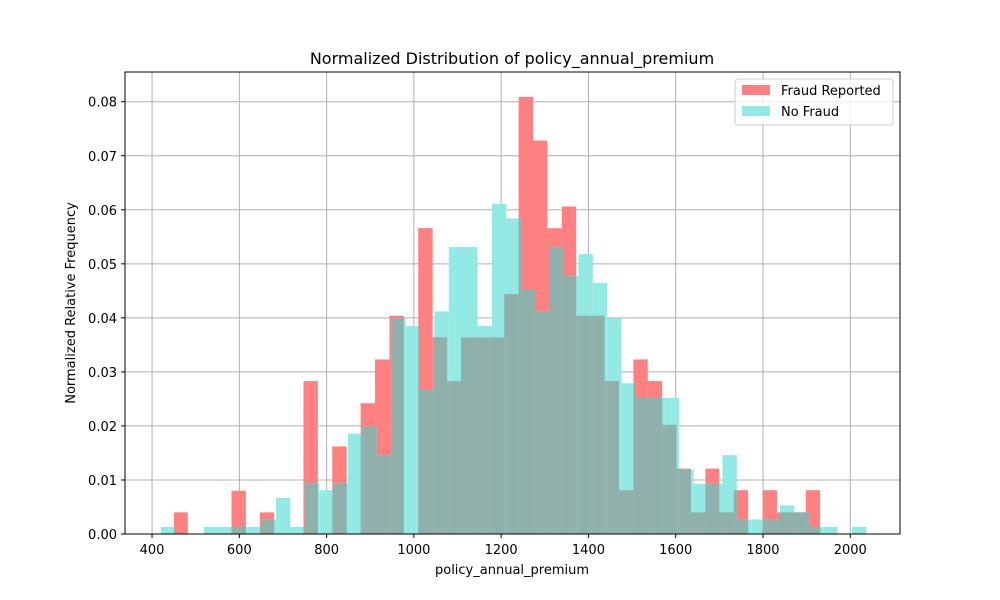 Image resolution: width=1000 pixels, height=600 pixels. I want to click on y-tick-label-0.05: 0.05, so click(102, 265).